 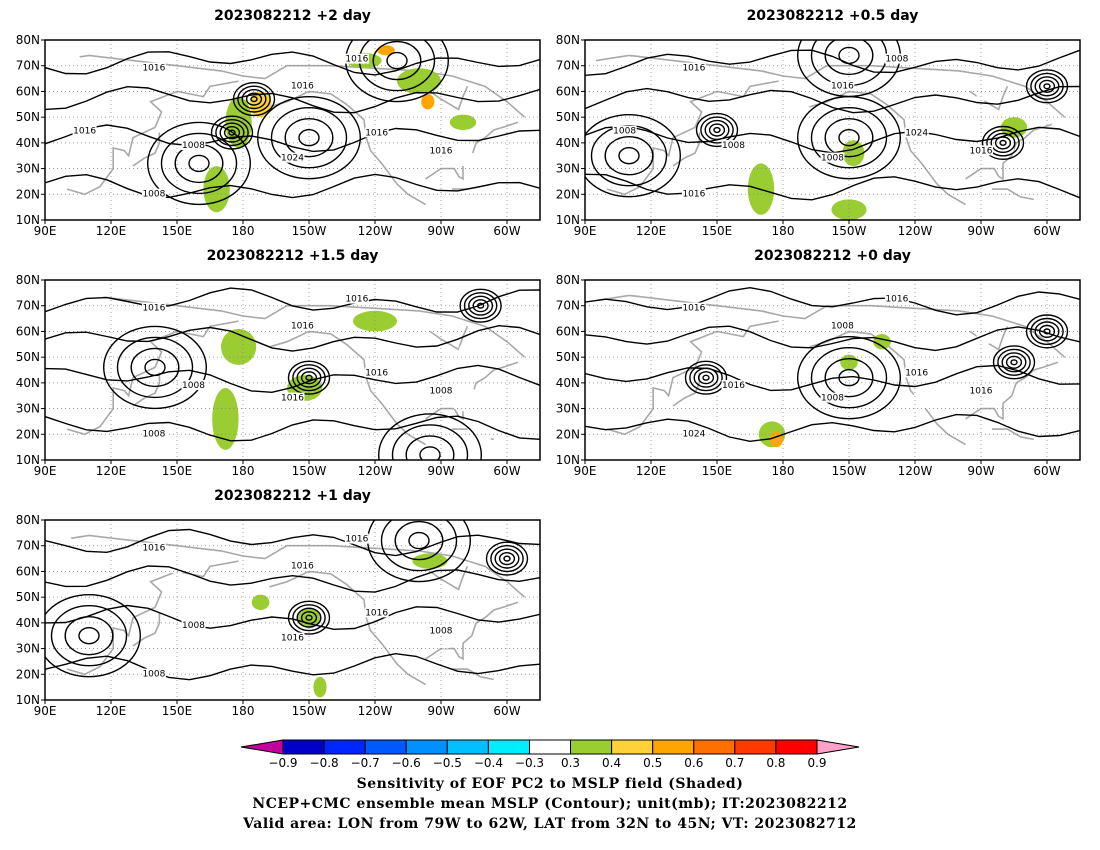 What do you see at coordinates (243, 711) in the screenshot?
I see `lon-tick-label: 180` at bounding box center [243, 711].